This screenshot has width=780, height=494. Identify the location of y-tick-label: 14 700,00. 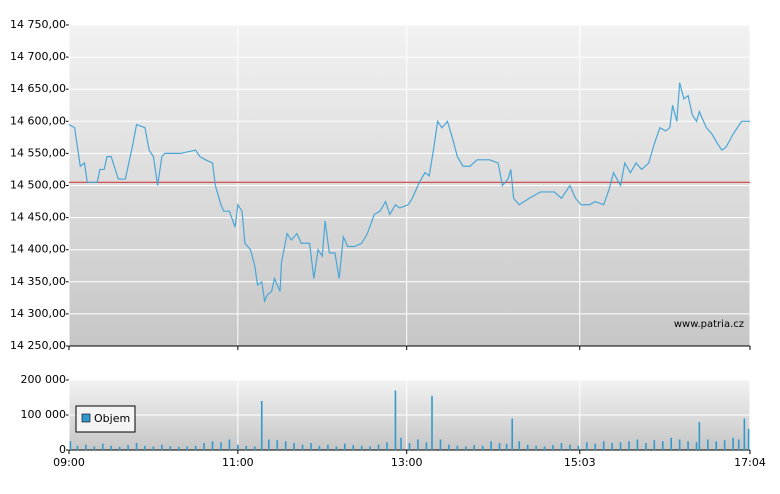
(38, 56).